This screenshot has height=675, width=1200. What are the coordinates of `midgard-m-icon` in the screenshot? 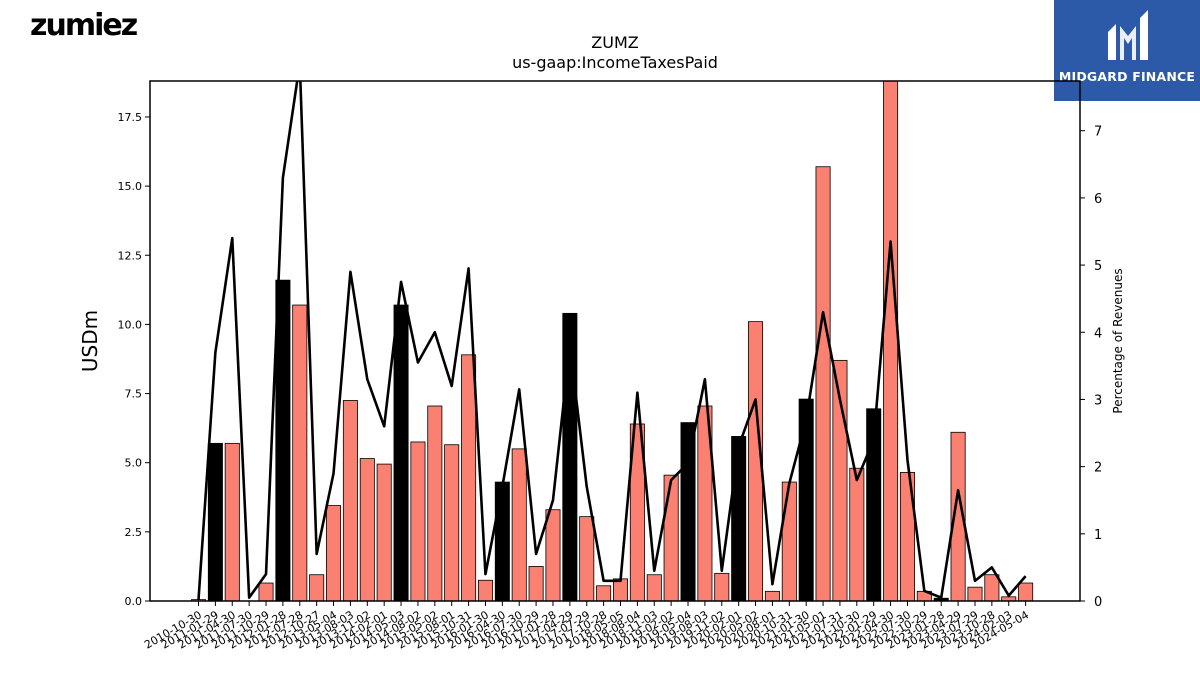 It's located at (1128, 35).